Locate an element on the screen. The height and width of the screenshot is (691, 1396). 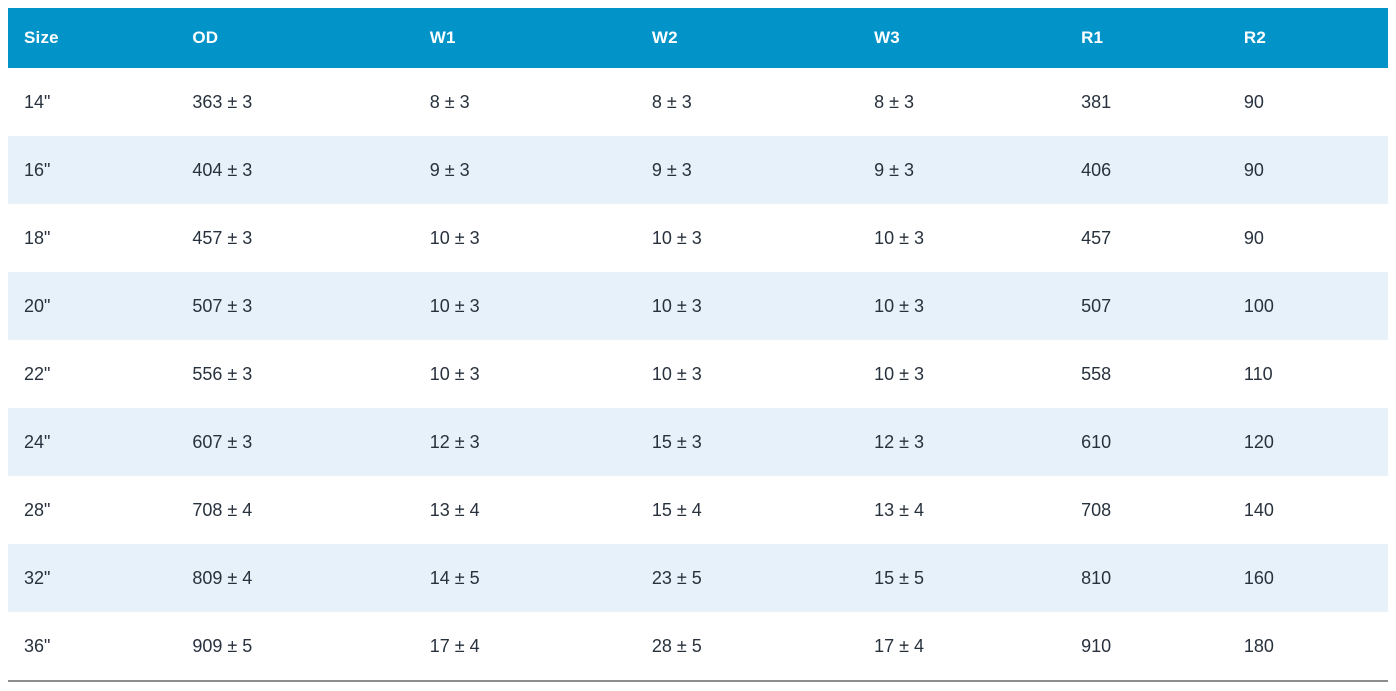
column-header-r1: R1 is located at coordinates (1146, 38).